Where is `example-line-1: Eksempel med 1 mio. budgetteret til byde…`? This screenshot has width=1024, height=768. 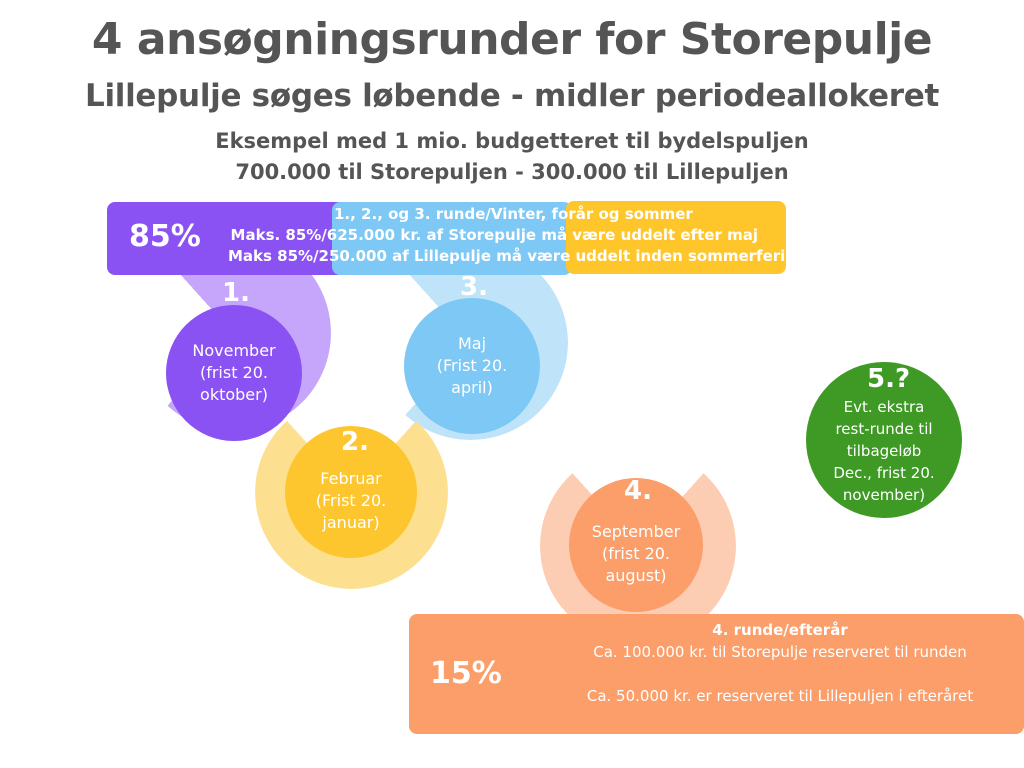 example-line-1: Eksempel med 1 mio. budgetteret til byde… is located at coordinates (512, 141).